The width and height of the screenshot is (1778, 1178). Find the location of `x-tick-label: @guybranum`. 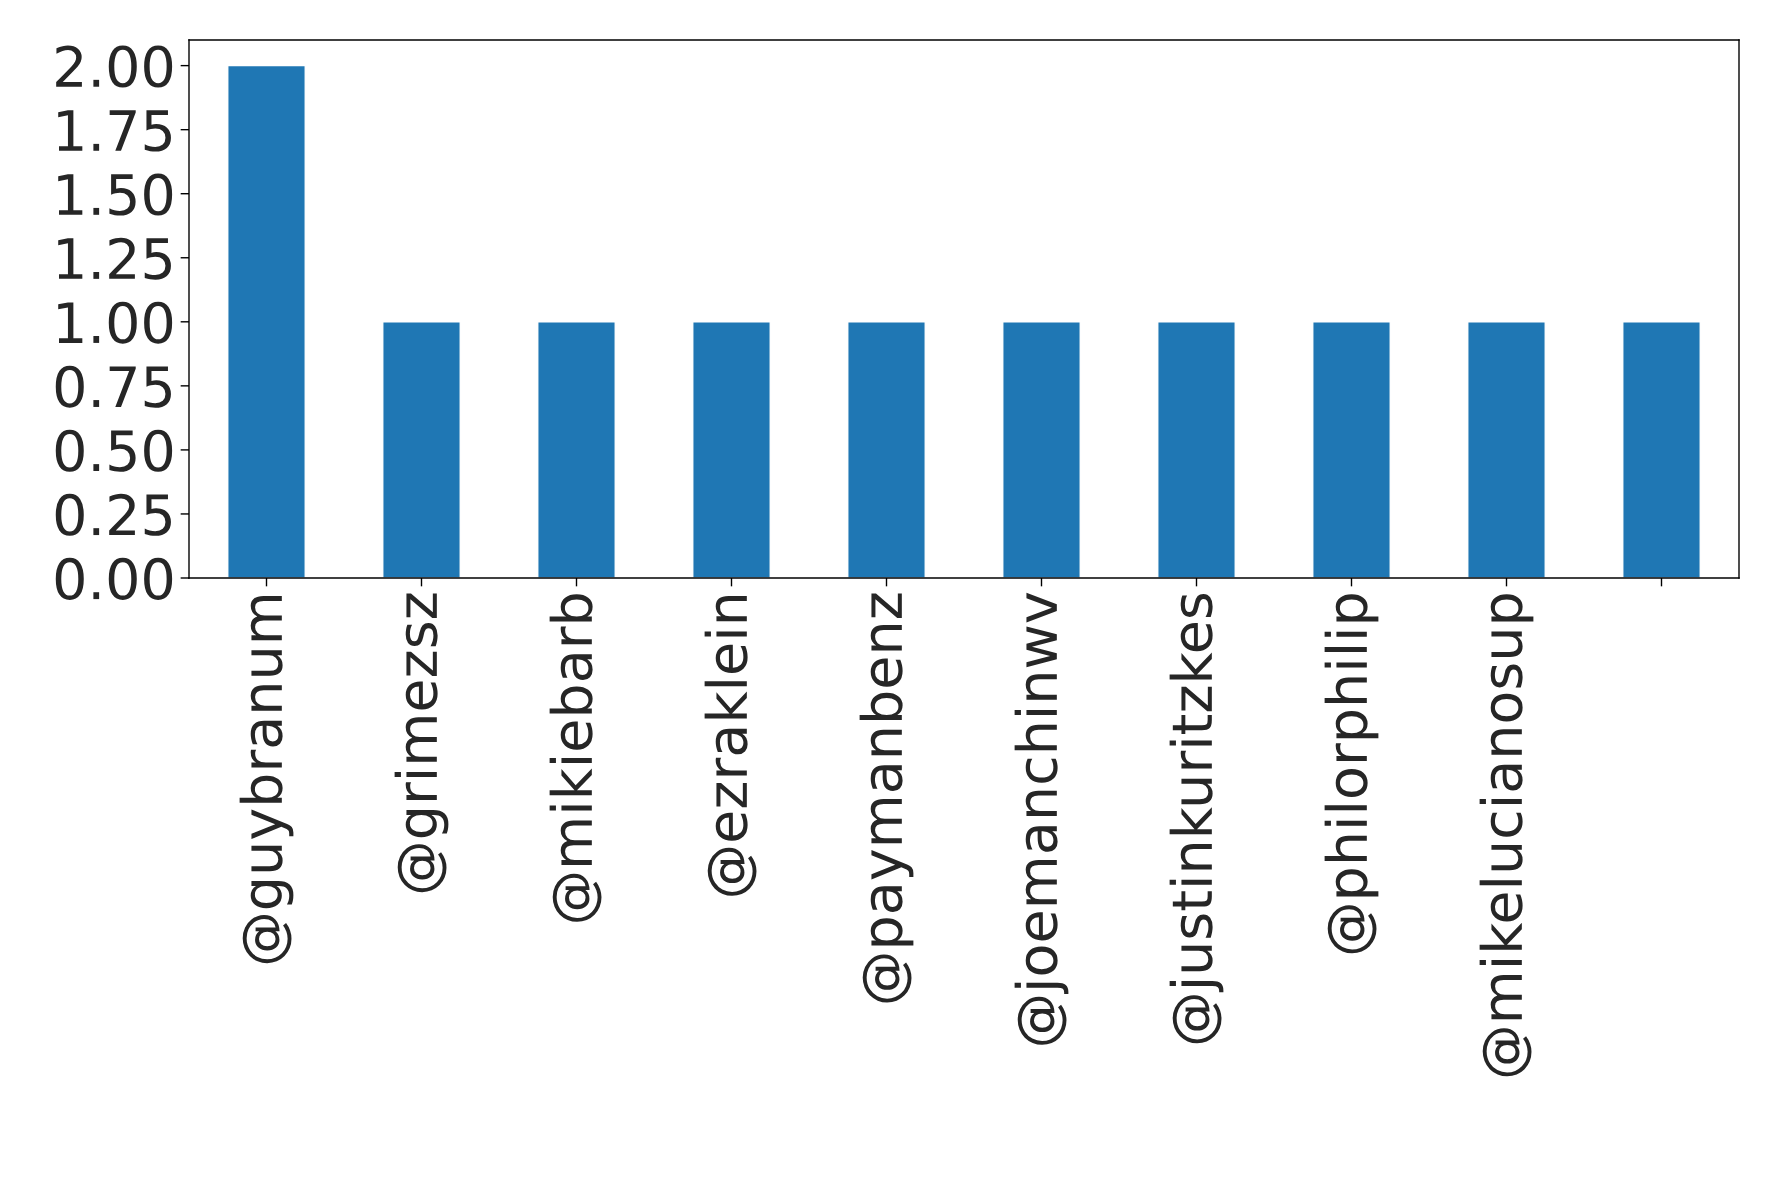

x-tick-label: @guybranum is located at coordinates (266, 779).